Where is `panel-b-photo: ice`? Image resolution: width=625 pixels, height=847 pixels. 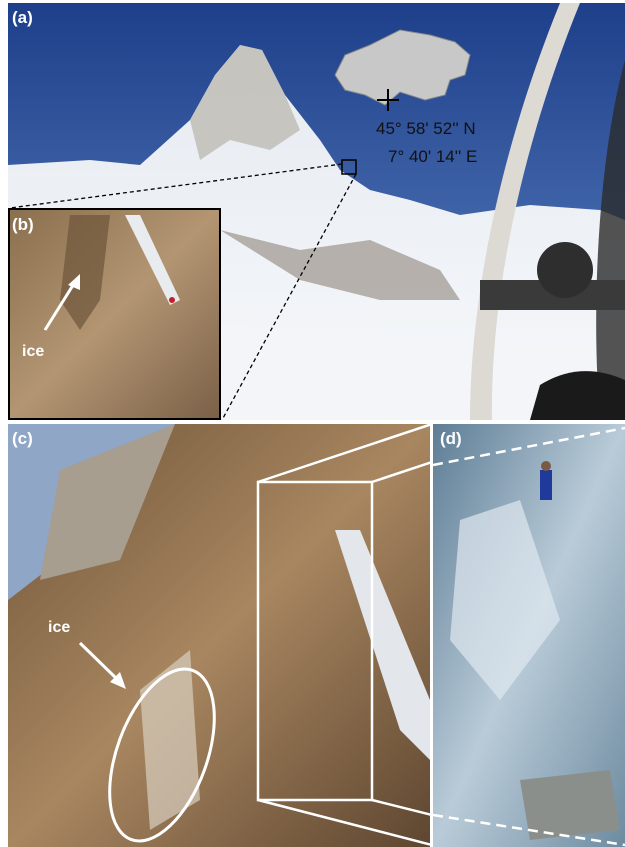 panel-b-photo: ice is located at coordinates (114, 314).